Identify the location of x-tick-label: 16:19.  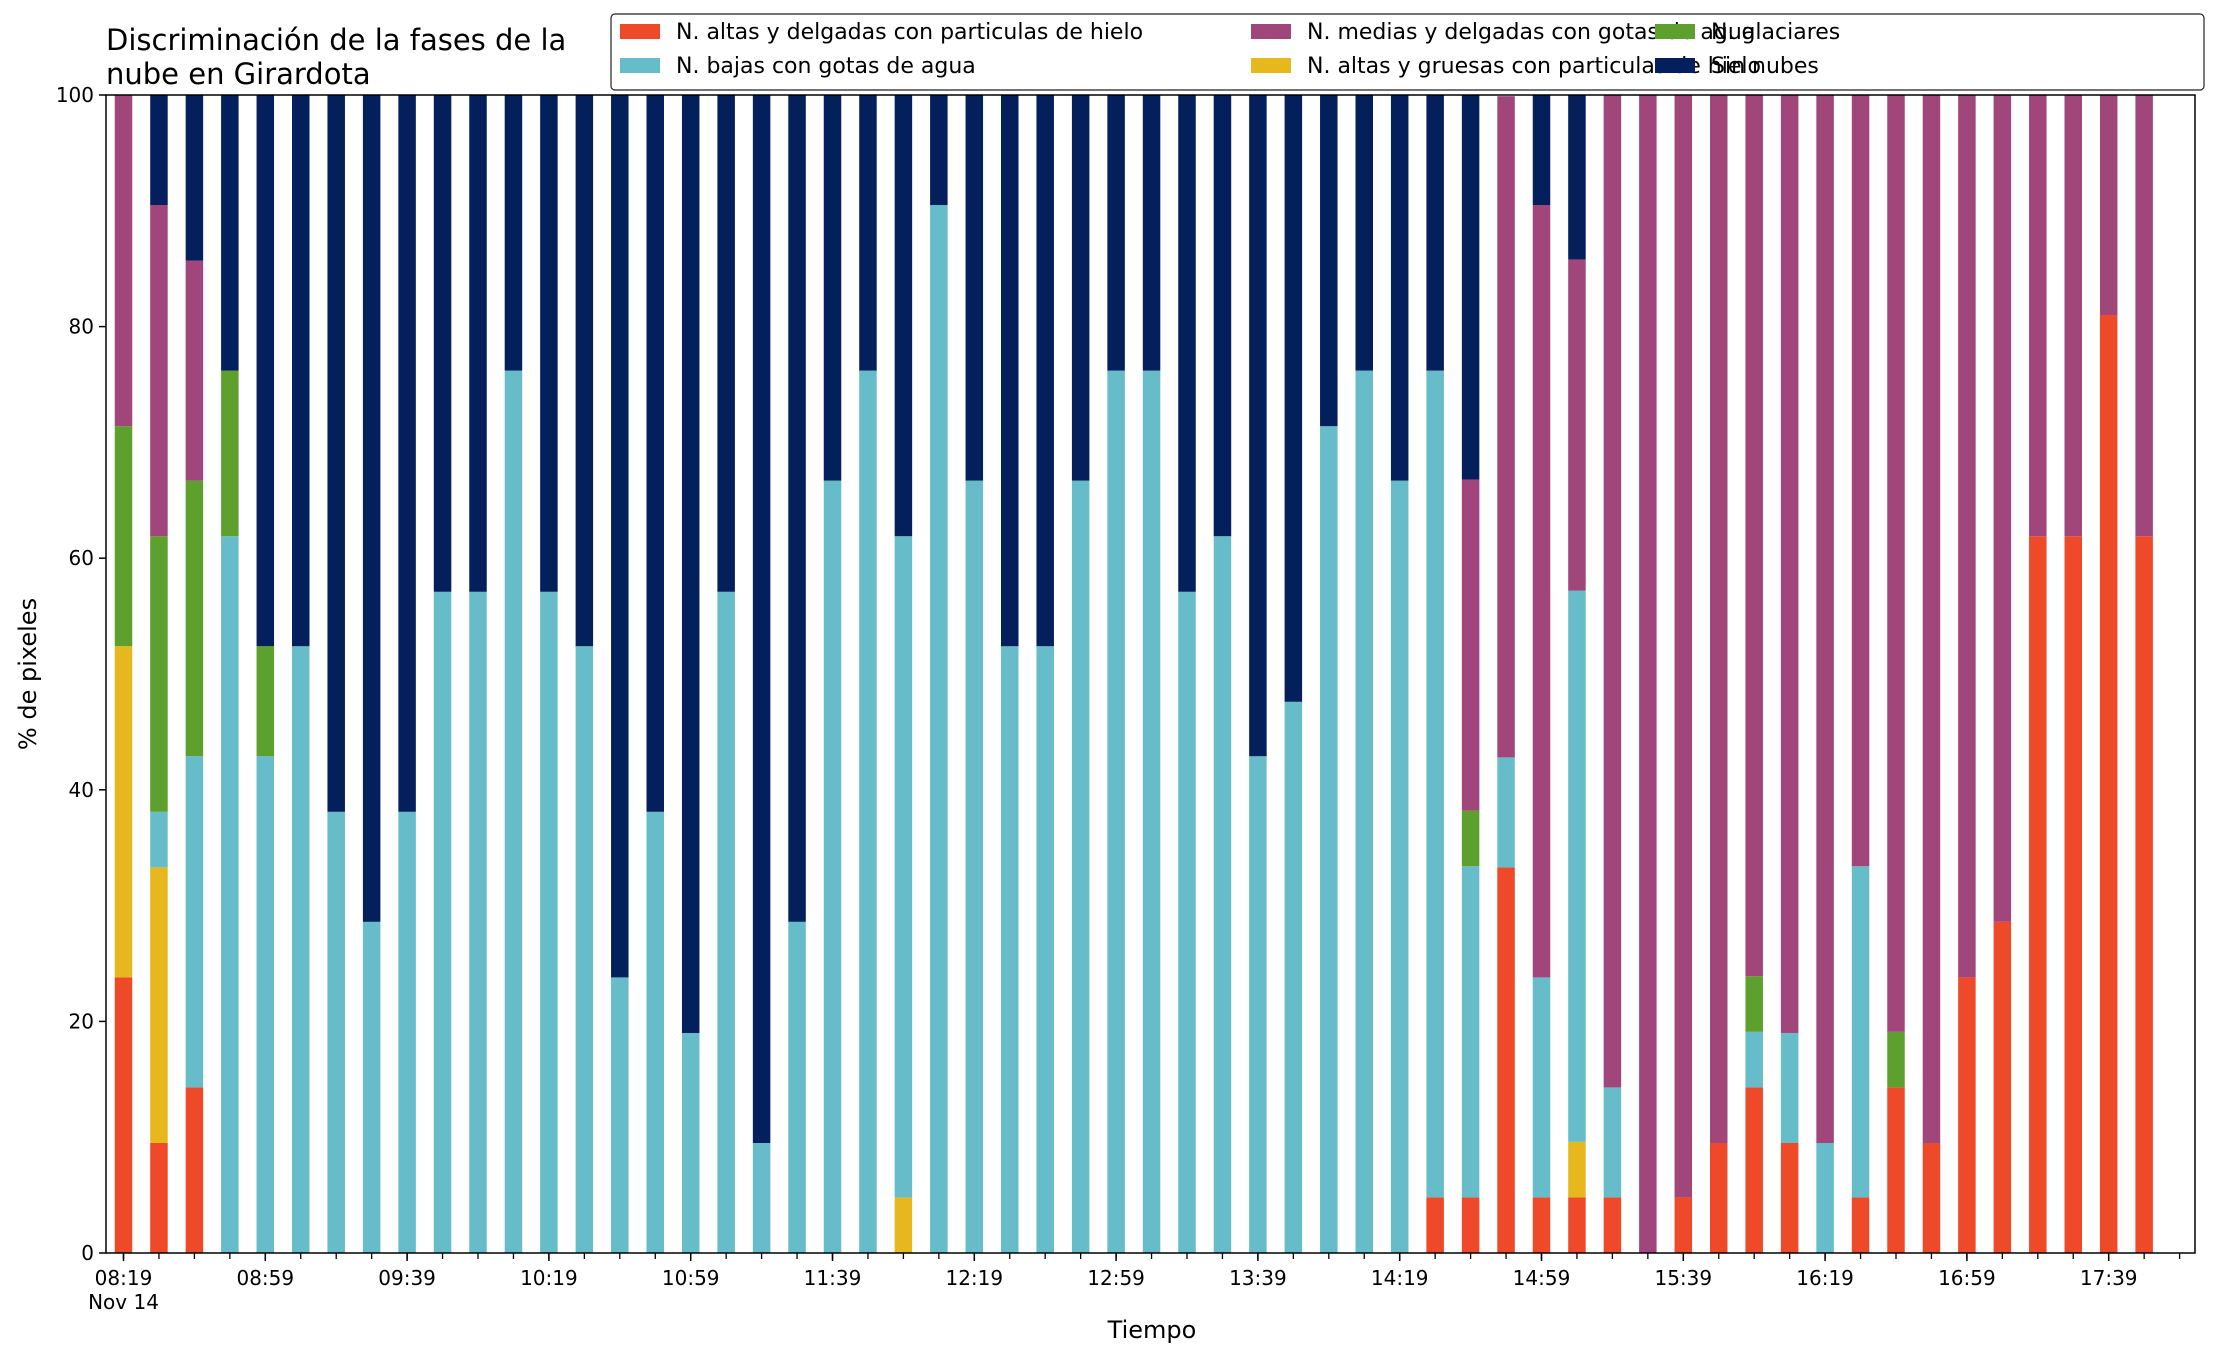
(1825, 1278).